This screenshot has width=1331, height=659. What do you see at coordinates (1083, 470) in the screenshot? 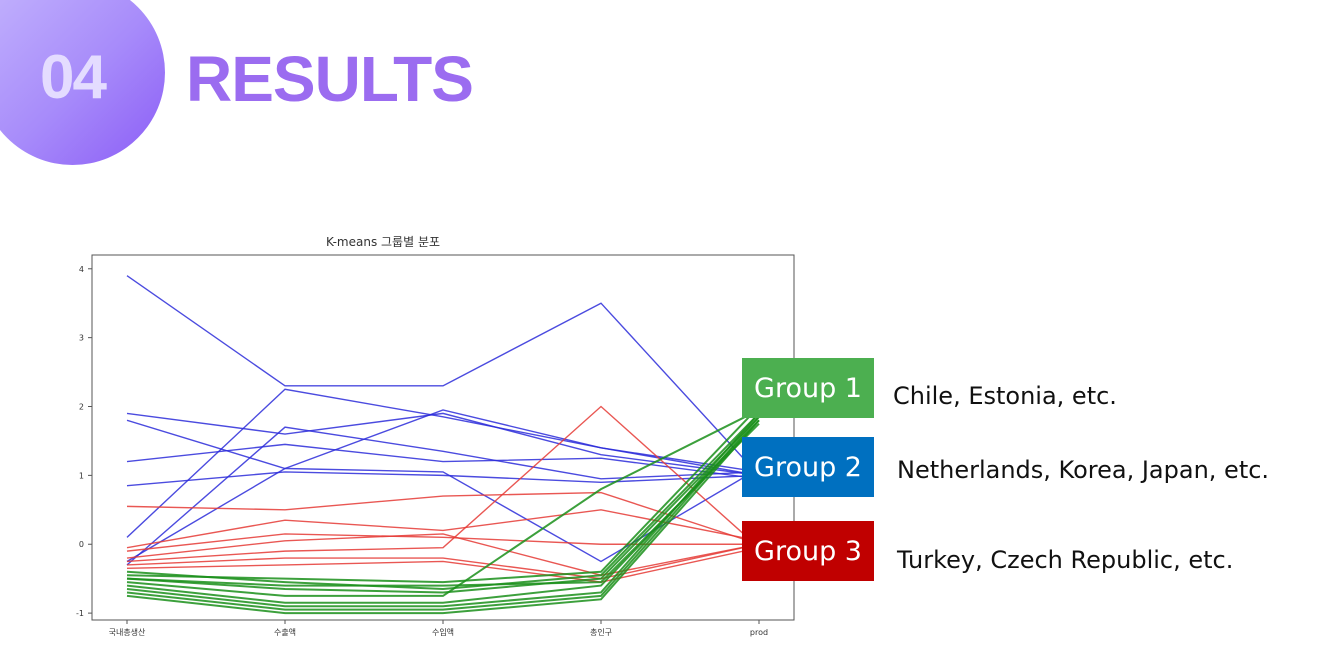
I see `group-2-description: Netherlands, Korea, Japan, etc.` at bounding box center [1083, 470].